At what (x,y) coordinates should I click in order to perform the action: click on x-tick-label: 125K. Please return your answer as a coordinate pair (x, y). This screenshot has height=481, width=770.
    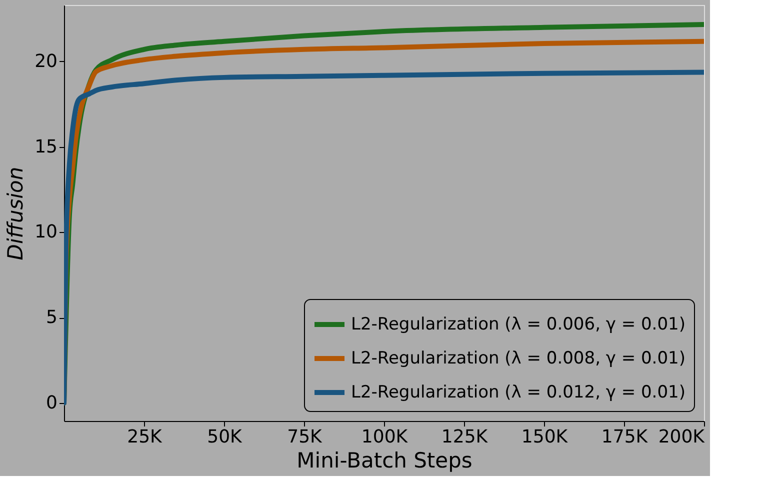
    Looking at the image, I should click on (465, 437).